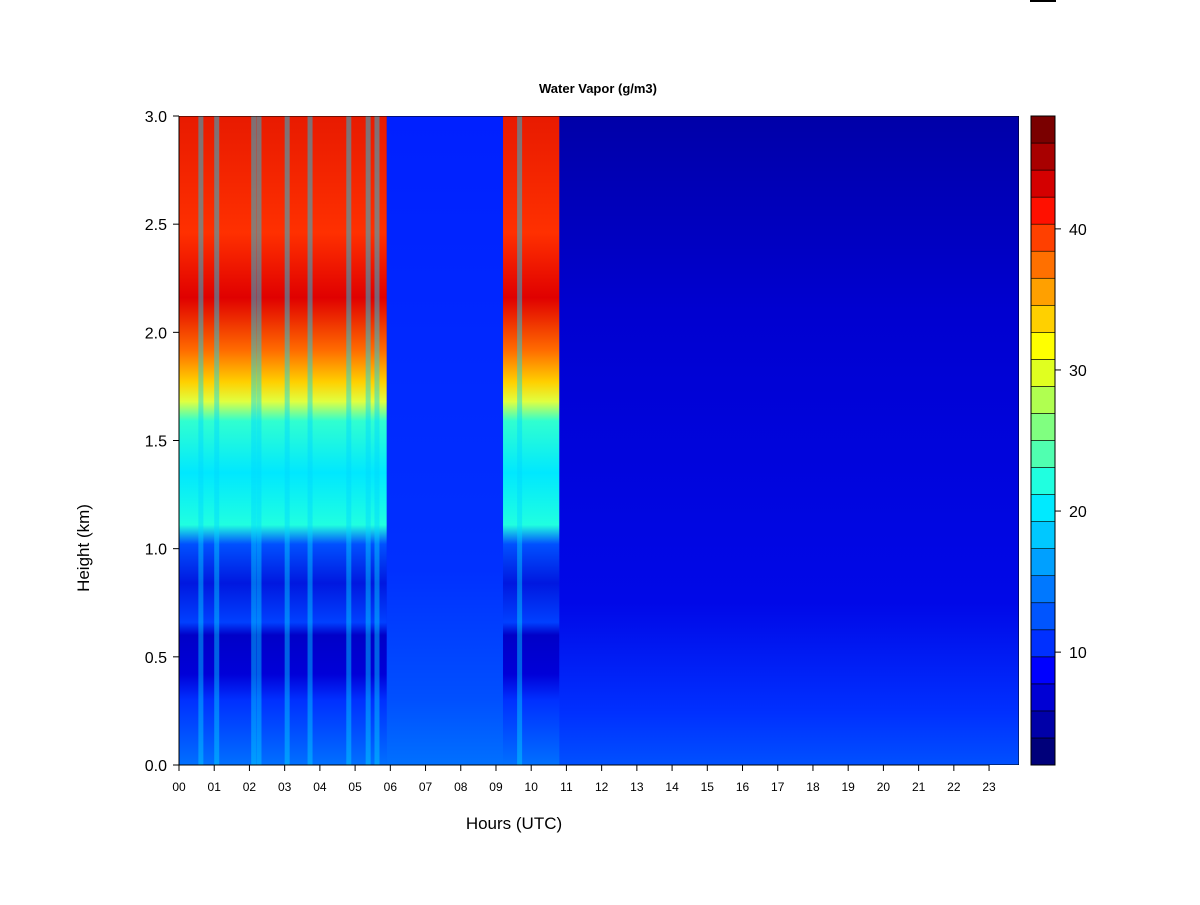 This screenshot has width=1200, height=905. Describe the element at coordinates (496, 787) in the screenshot. I see `x-tick-label: 09` at that location.